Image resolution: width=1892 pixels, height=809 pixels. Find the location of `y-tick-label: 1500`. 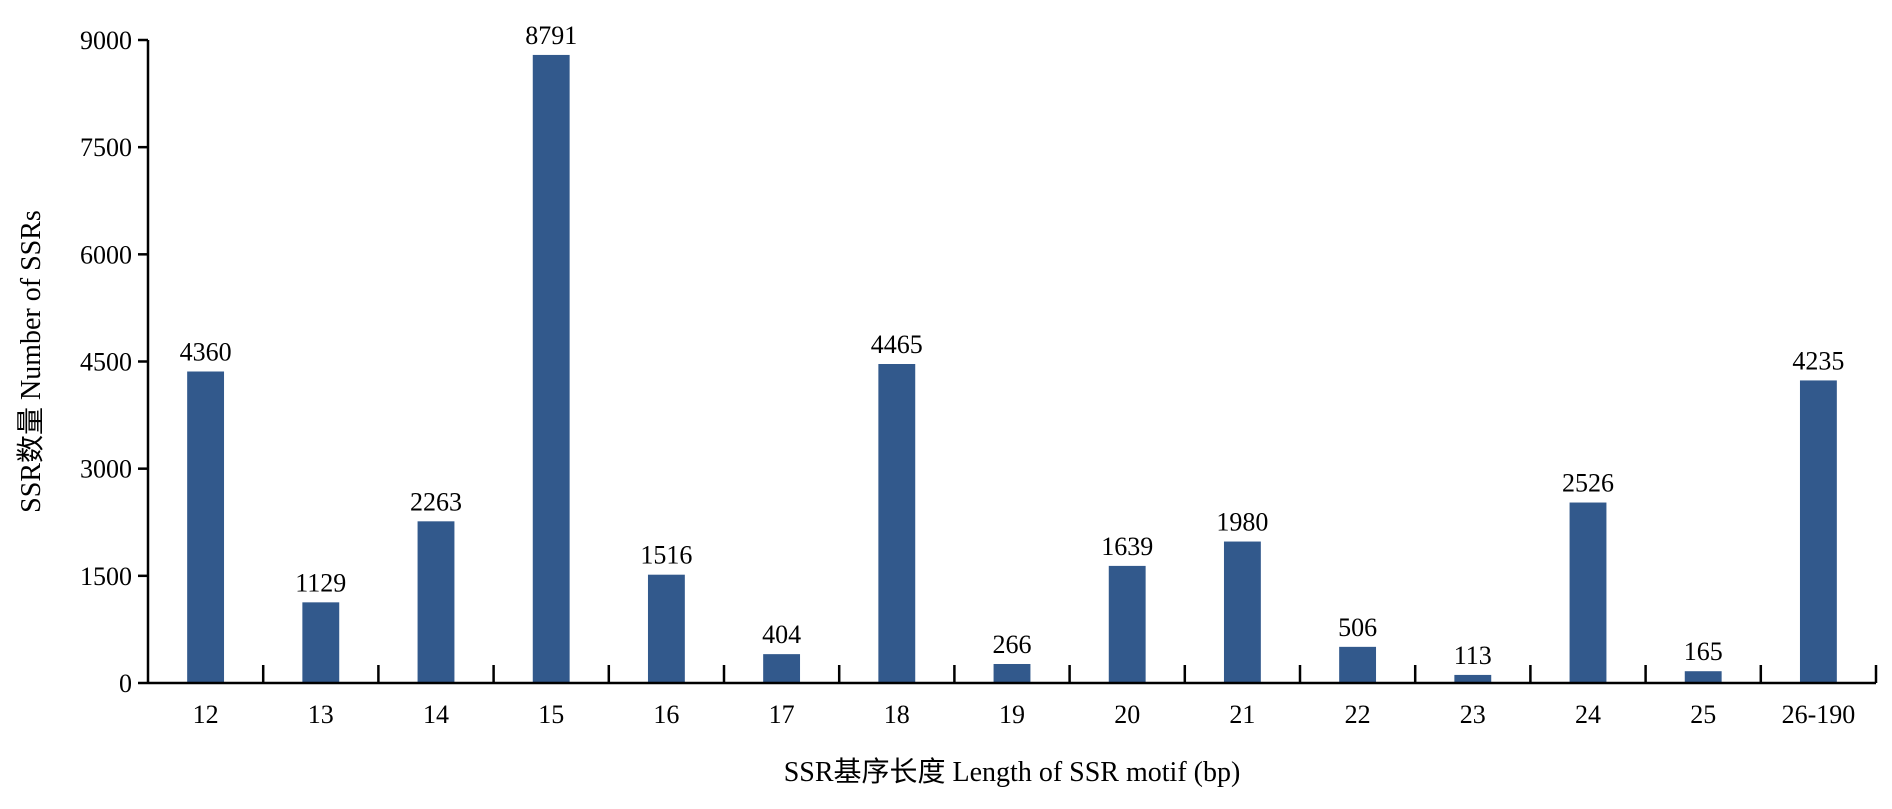

y-tick-label: 1500 is located at coordinates (106, 576).